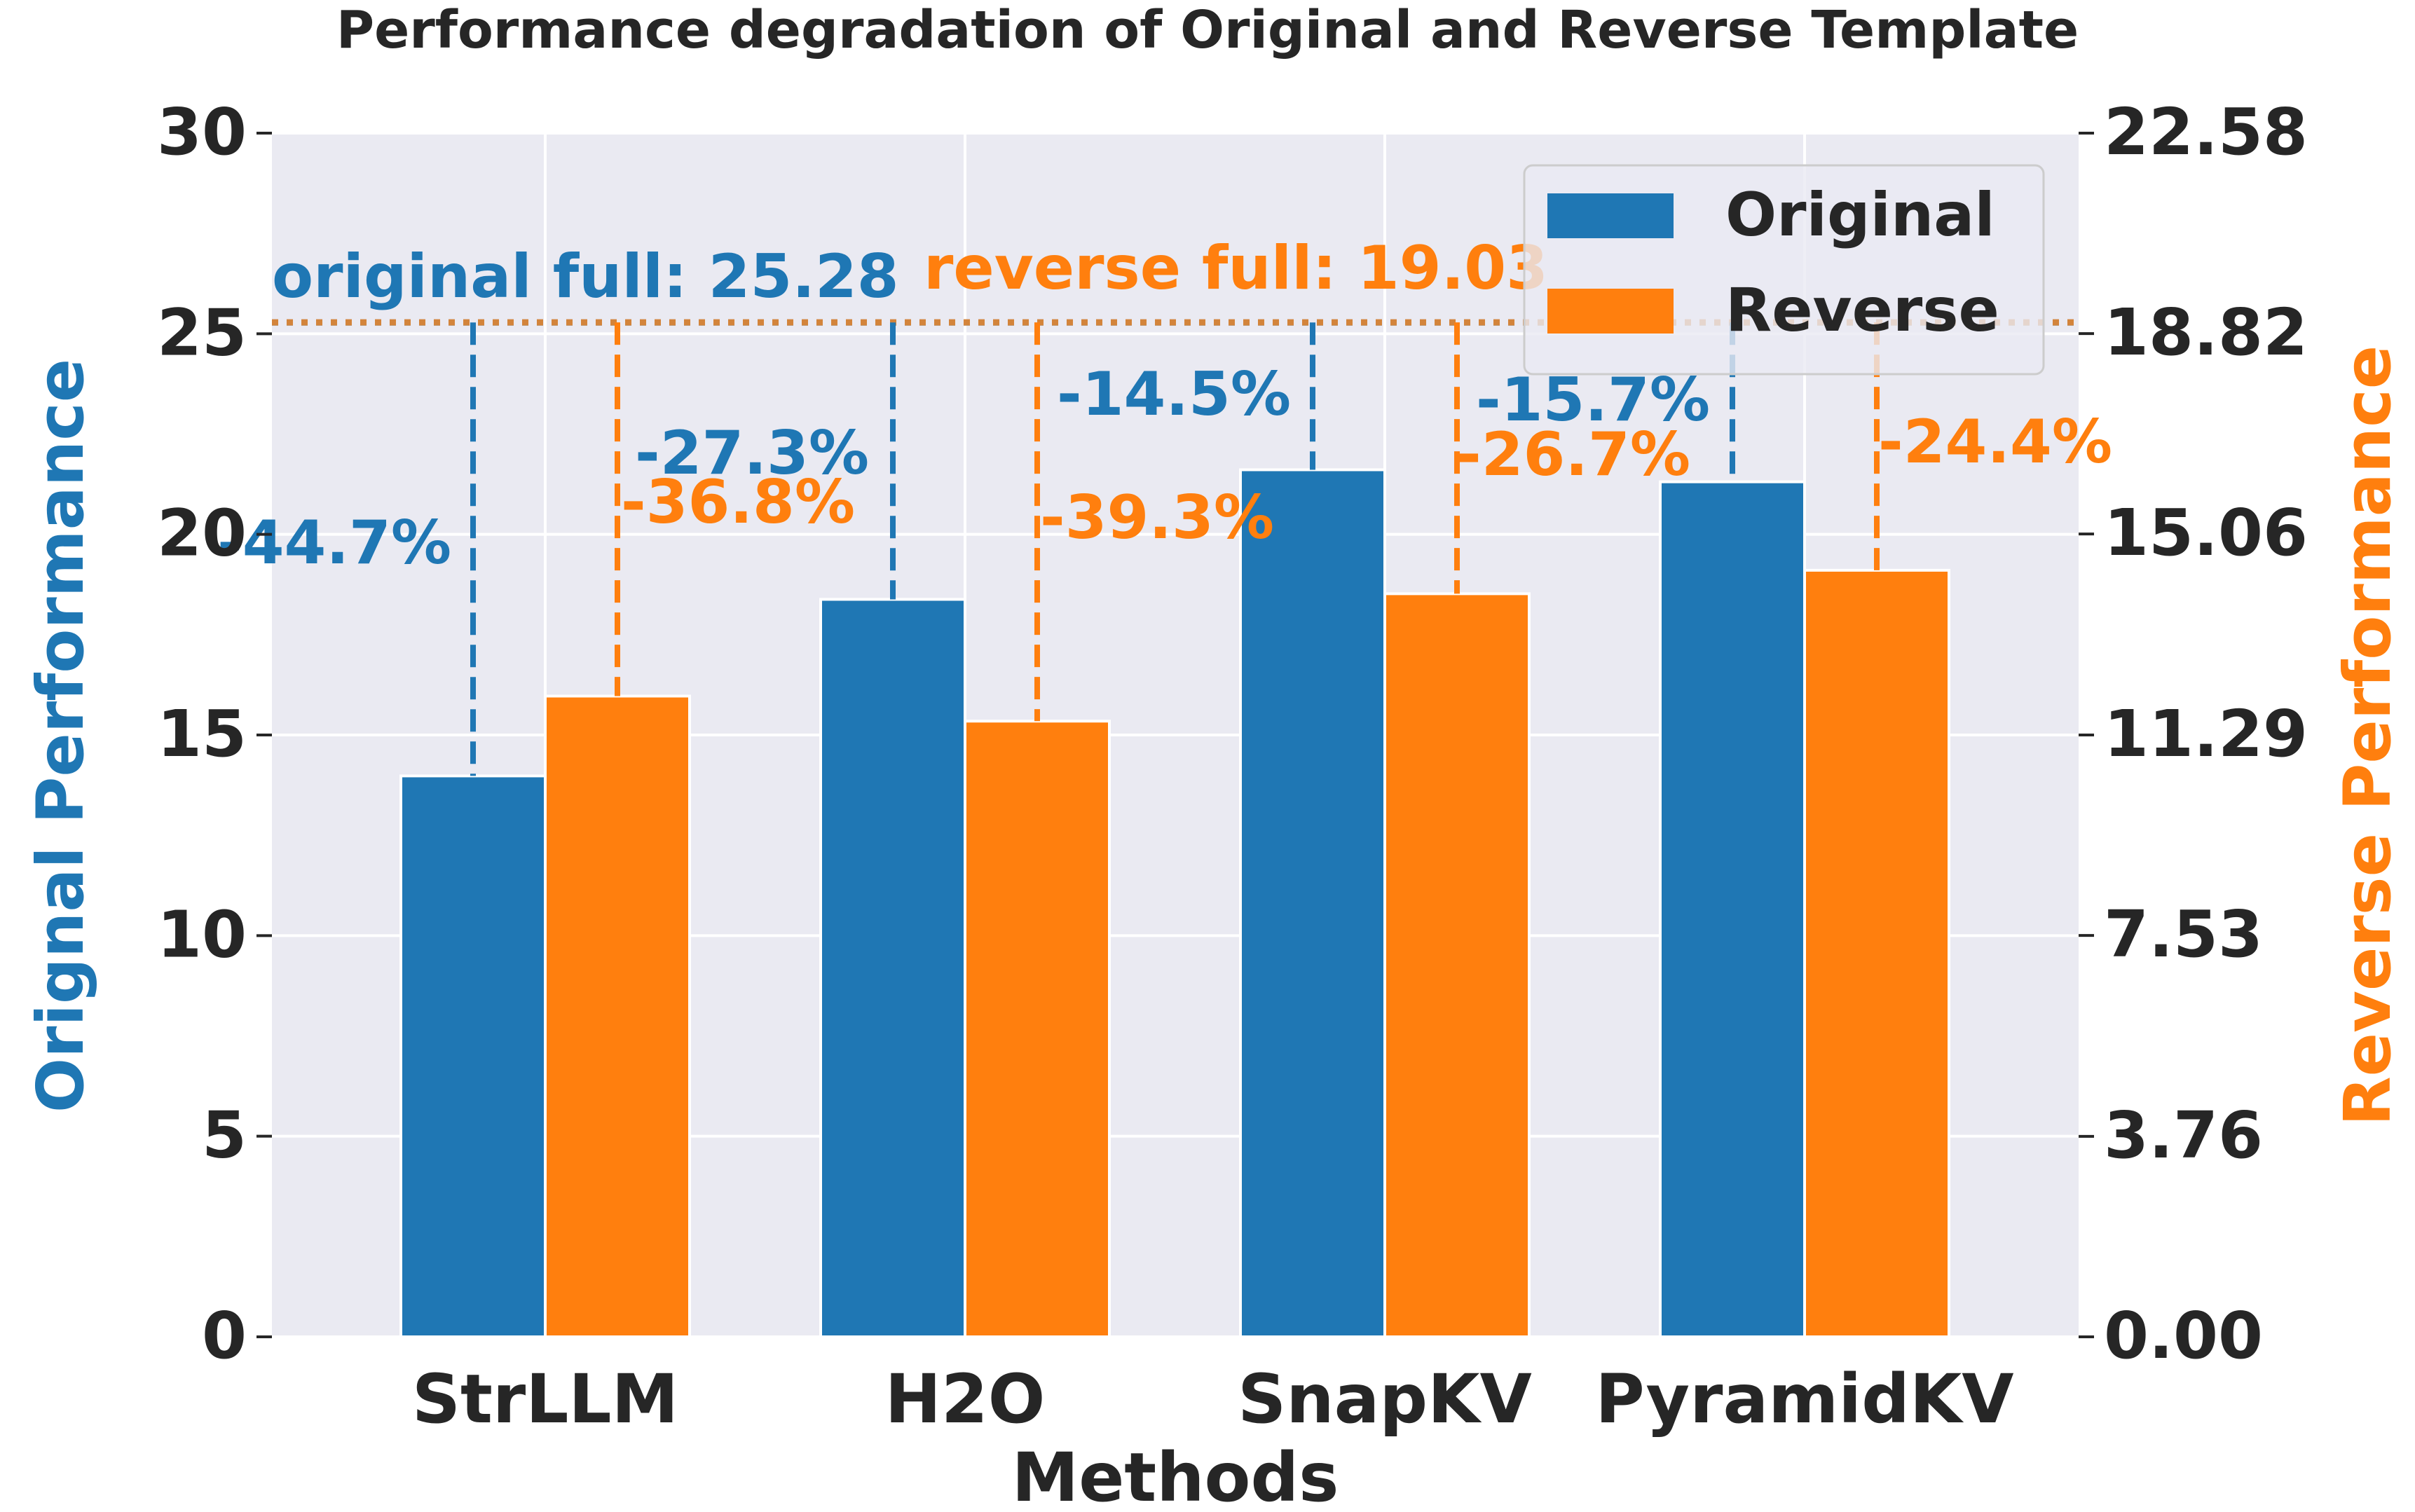  Describe the element at coordinates (1157, 518) in the screenshot. I see `degradation-label-reverse: -39.3%` at that location.